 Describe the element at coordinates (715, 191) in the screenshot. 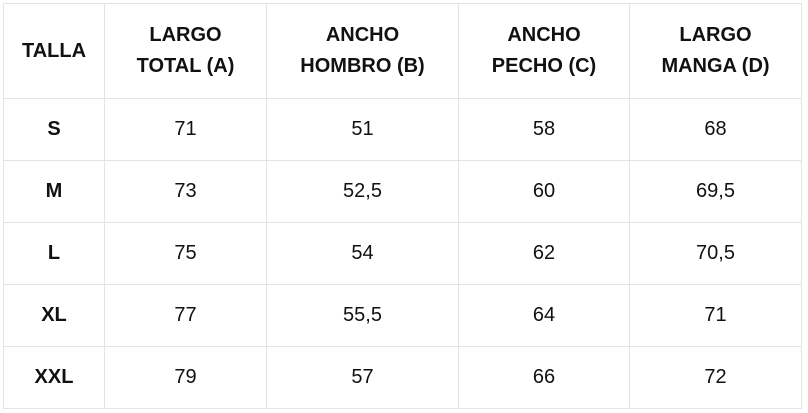

I see `value-cell: 69,5` at that location.